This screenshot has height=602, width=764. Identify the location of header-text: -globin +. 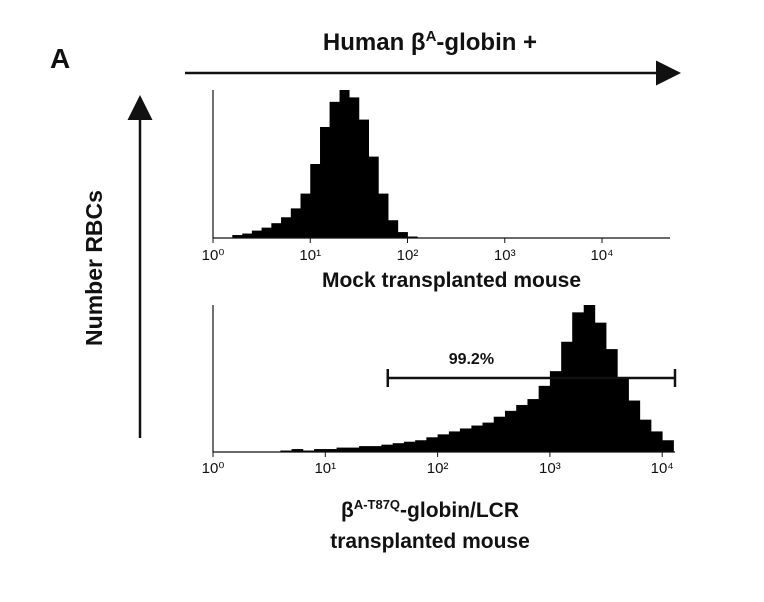
(486, 42).